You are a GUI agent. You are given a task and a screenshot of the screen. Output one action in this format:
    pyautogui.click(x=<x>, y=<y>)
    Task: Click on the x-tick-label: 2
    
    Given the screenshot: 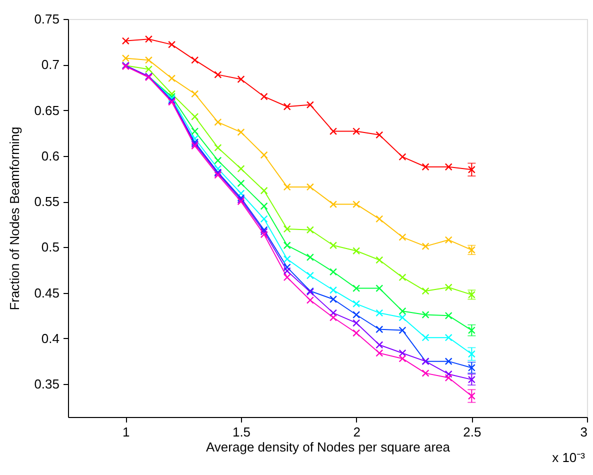 What is the action you would take?
    pyautogui.click(x=356, y=432)
    